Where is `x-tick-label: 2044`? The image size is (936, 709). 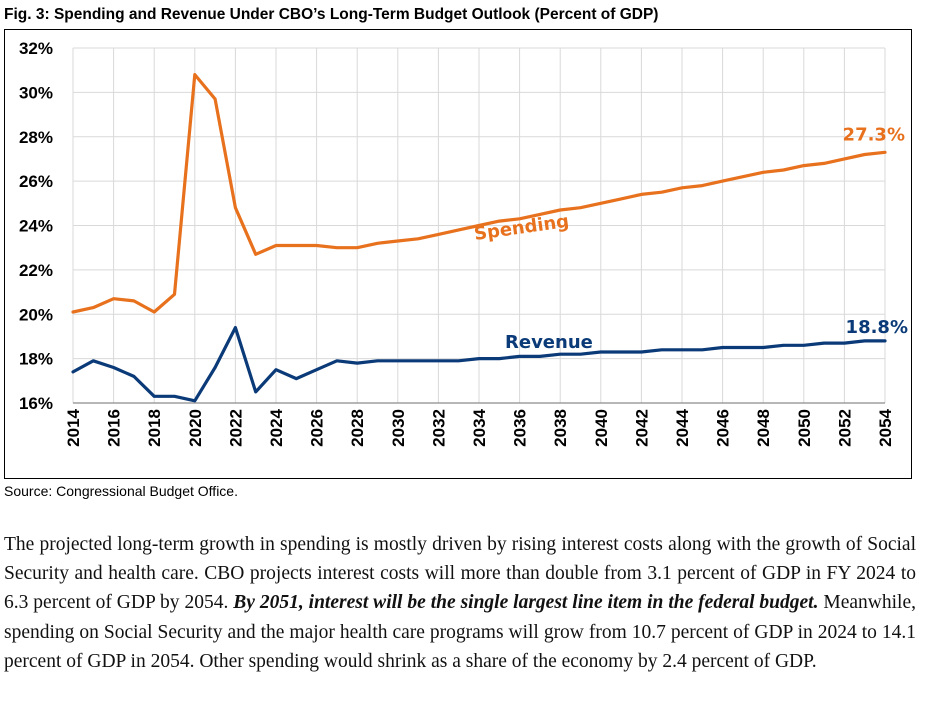 x-tick-label: 2044 is located at coordinates (682, 427).